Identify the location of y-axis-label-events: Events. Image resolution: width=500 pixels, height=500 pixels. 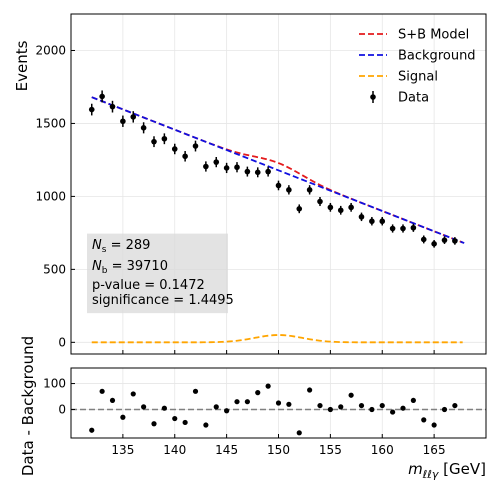
(22, 65).